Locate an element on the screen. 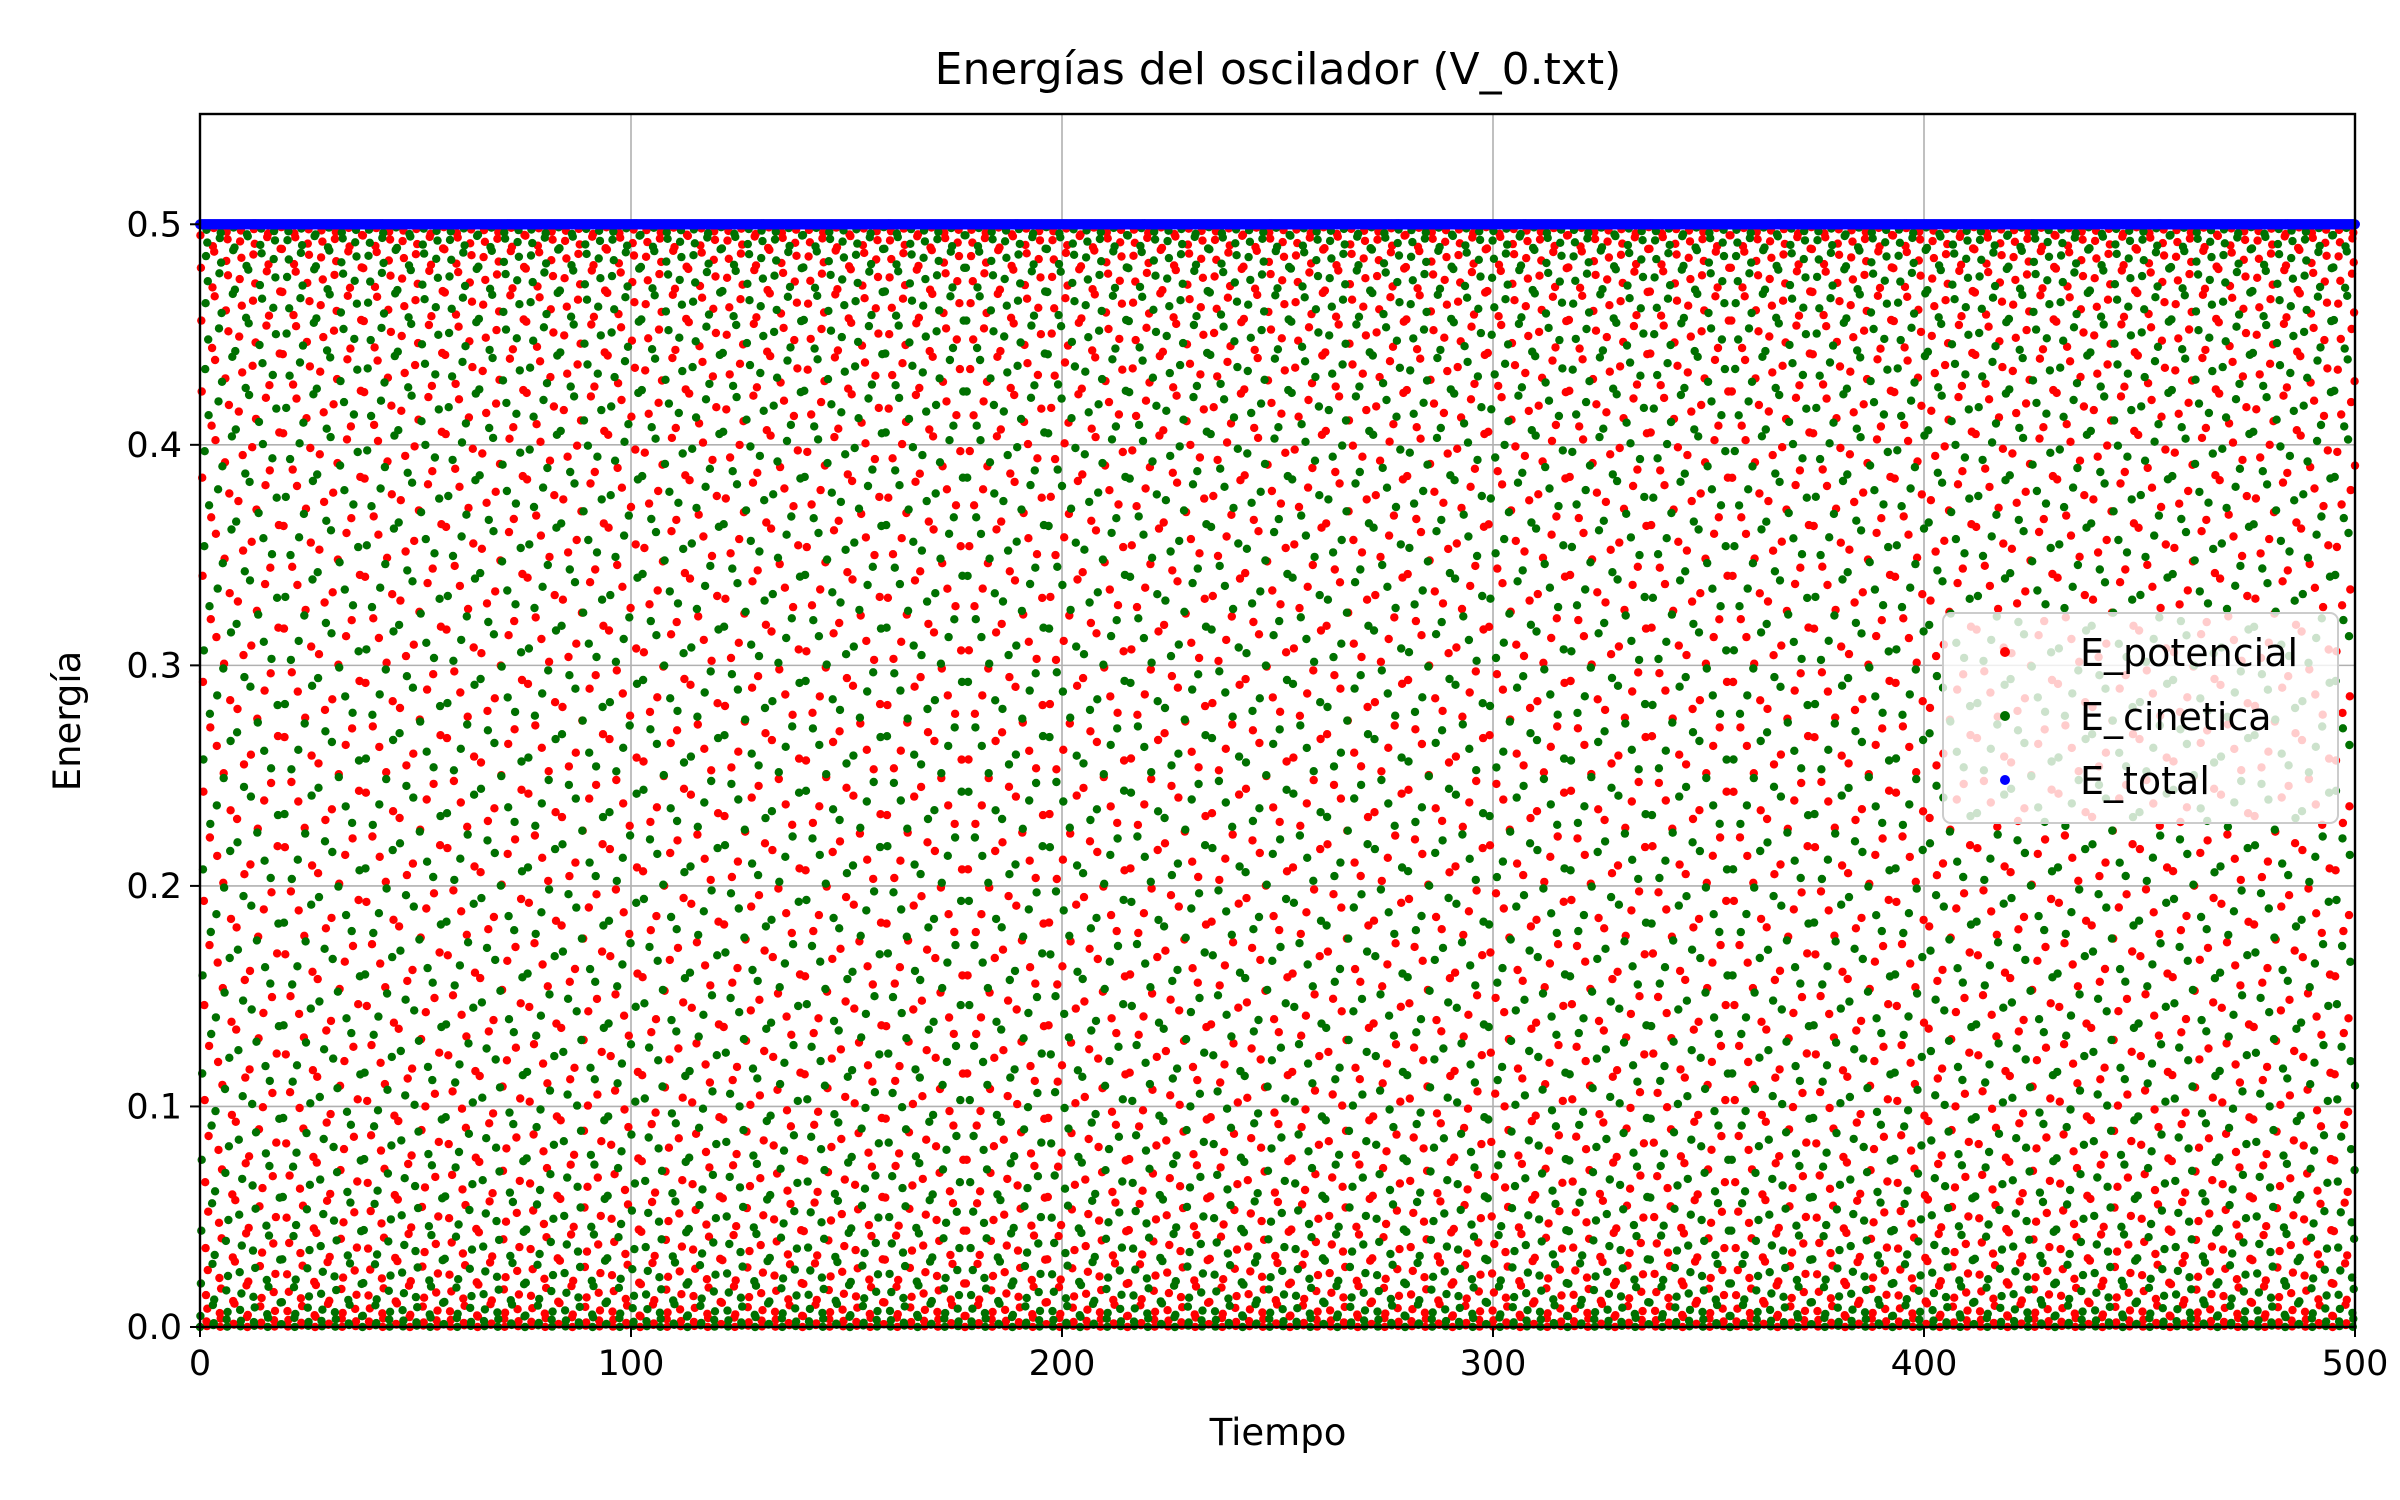  chart-title: Energías del oscilador (V_0.txt) is located at coordinates (1278, 69).